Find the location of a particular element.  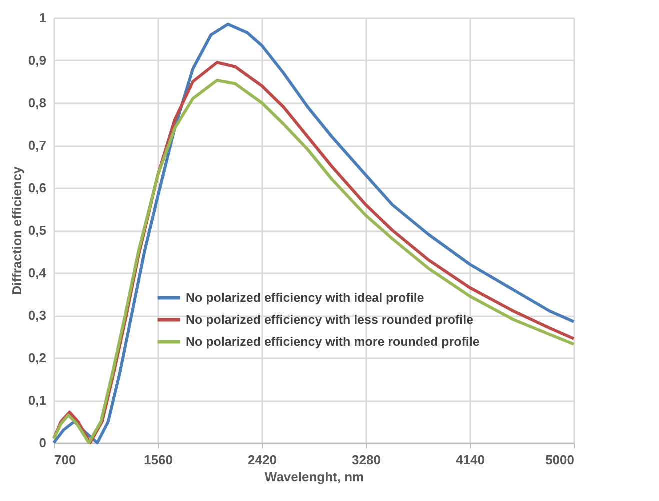

legend-label: No polarized efficiency with ideal profile is located at coordinates (305, 298).